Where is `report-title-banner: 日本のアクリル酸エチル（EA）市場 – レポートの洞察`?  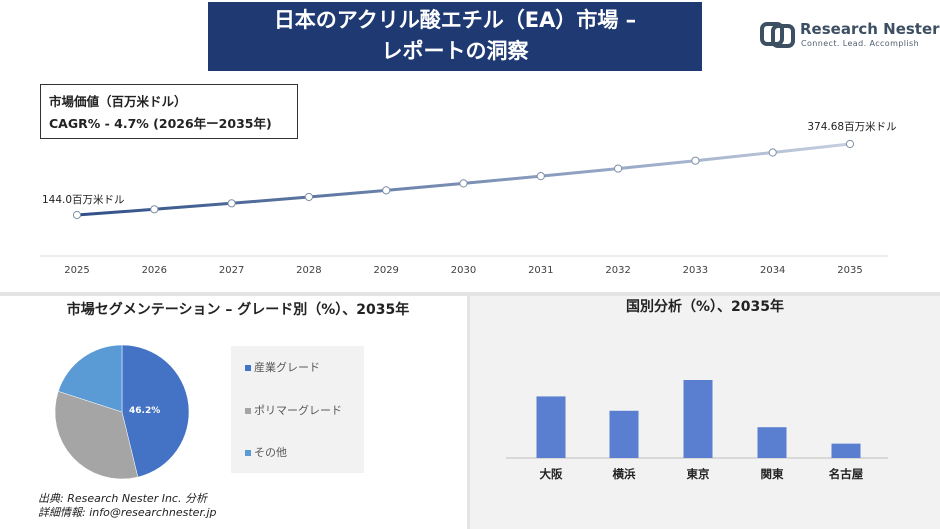 report-title-banner: 日本のアクリル酸エチル（EA）市場 – レポートの洞察 is located at coordinates (455, 36).